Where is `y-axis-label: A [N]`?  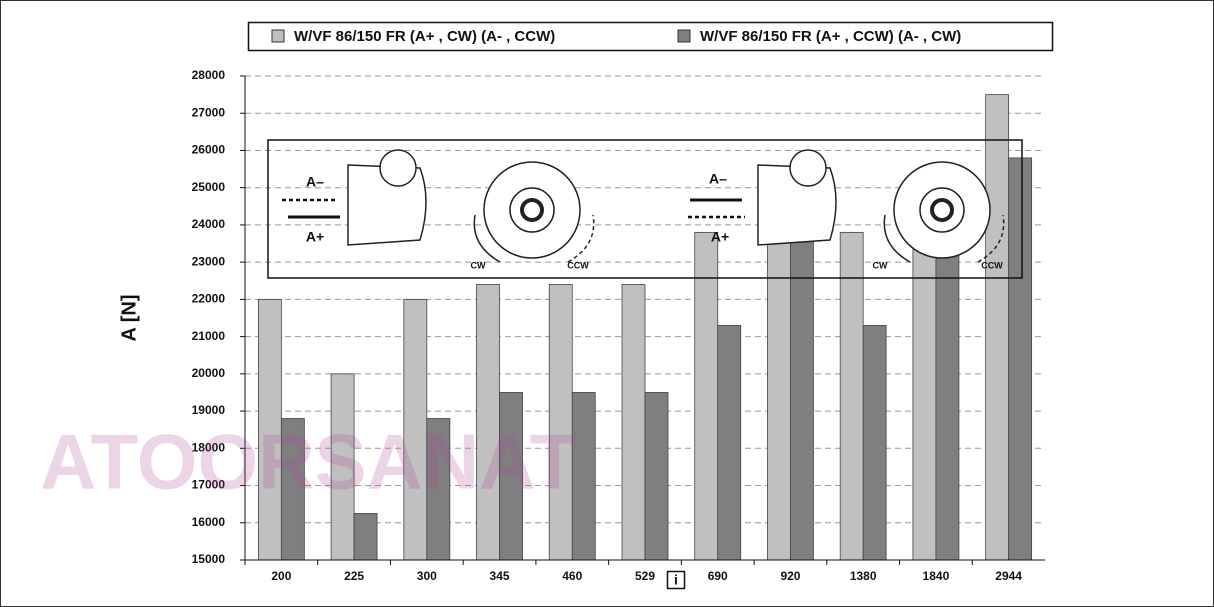
y-axis-label: A [N] is located at coordinates (129, 317).